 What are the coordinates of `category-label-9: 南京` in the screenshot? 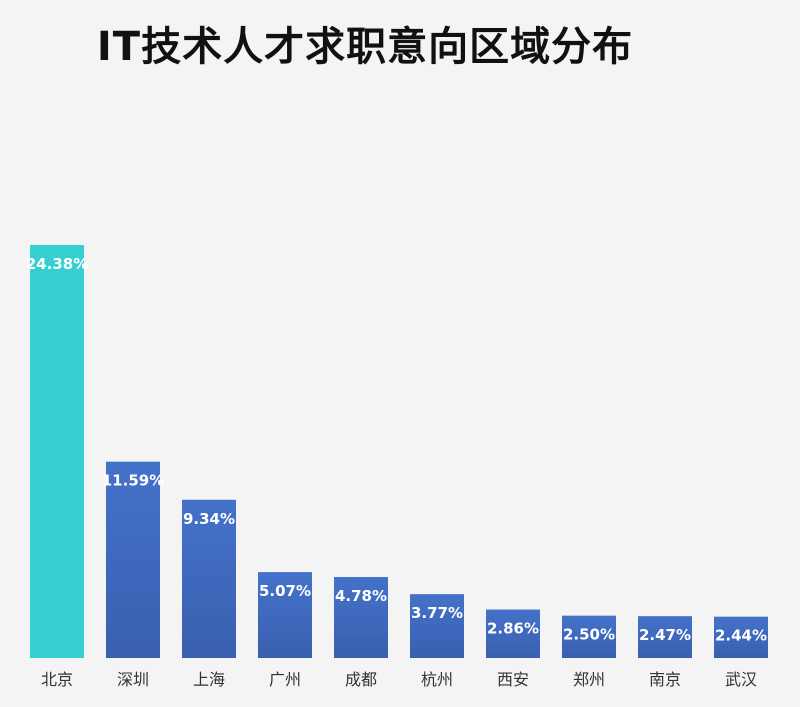 It's located at (665, 679).